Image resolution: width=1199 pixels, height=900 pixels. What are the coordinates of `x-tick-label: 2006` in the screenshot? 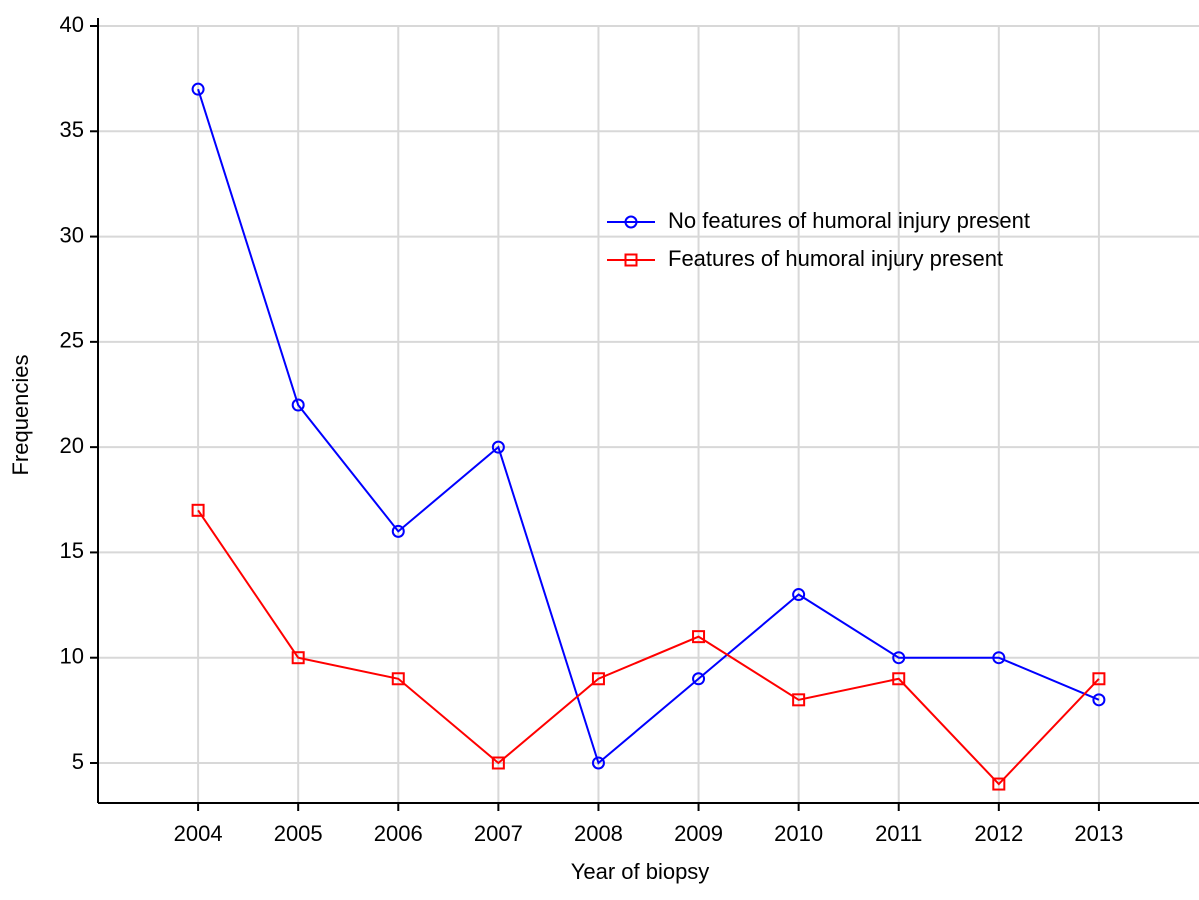 It's located at (398, 833).